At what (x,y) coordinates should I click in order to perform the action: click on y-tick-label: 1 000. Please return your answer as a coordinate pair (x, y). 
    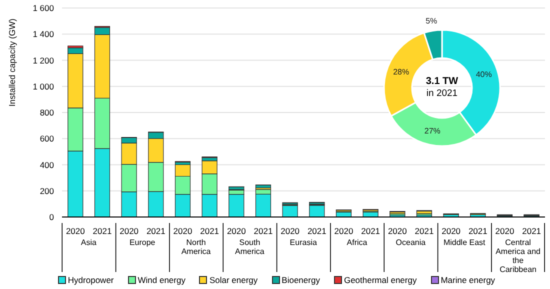
    Looking at the image, I should click on (43, 86).